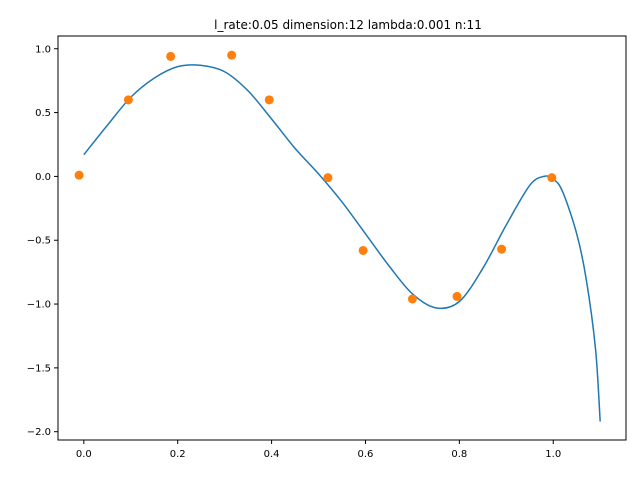 This screenshot has width=640, height=480. What do you see at coordinates (366, 454) in the screenshot?
I see `x-tick-label: 0.6` at bounding box center [366, 454].